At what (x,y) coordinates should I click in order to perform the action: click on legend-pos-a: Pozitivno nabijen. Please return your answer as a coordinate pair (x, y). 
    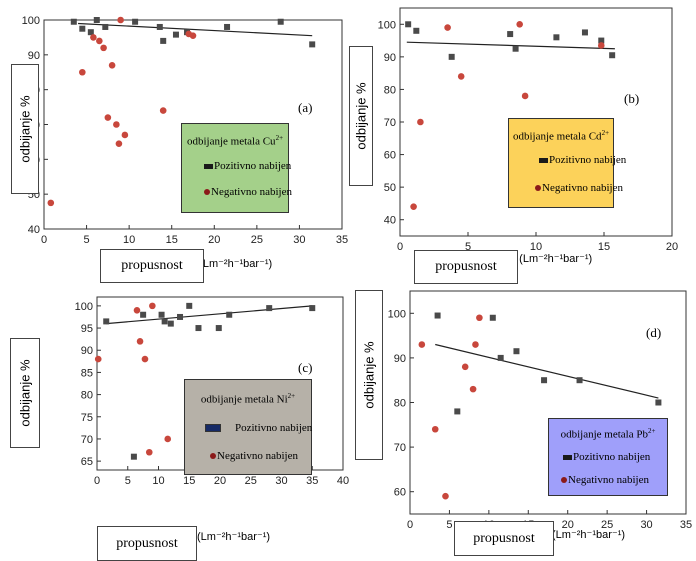
    Looking at the image, I should click on (247, 166).